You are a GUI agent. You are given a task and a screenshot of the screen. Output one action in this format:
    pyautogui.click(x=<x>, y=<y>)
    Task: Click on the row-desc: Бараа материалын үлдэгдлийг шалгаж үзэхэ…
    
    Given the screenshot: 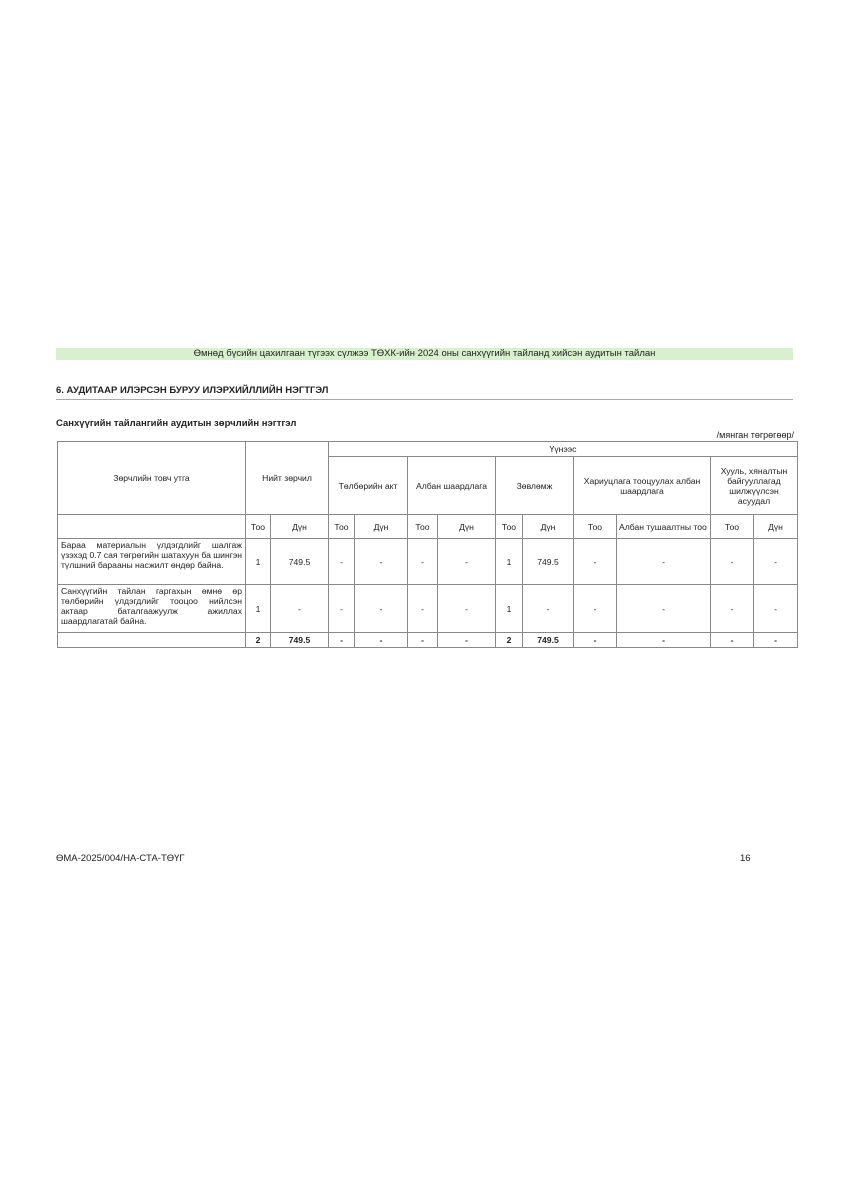 What is the action you would take?
    pyautogui.click(x=151, y=561)
    